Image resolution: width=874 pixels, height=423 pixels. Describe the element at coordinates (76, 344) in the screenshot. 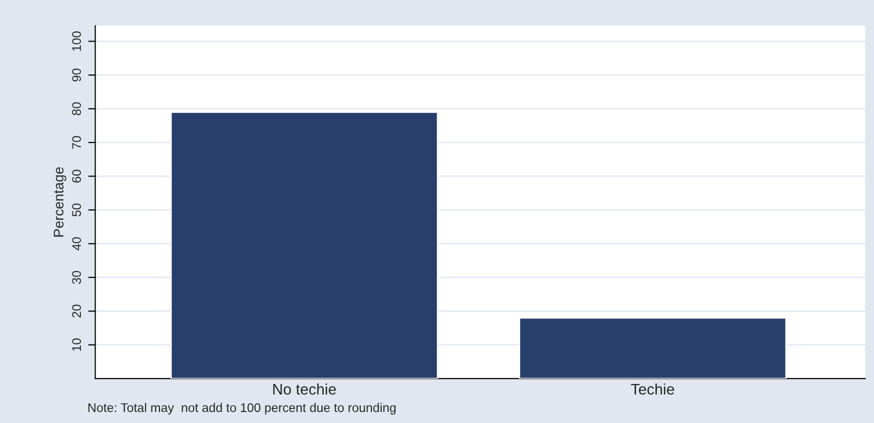

I see `y-tick-label: 10` at that location.